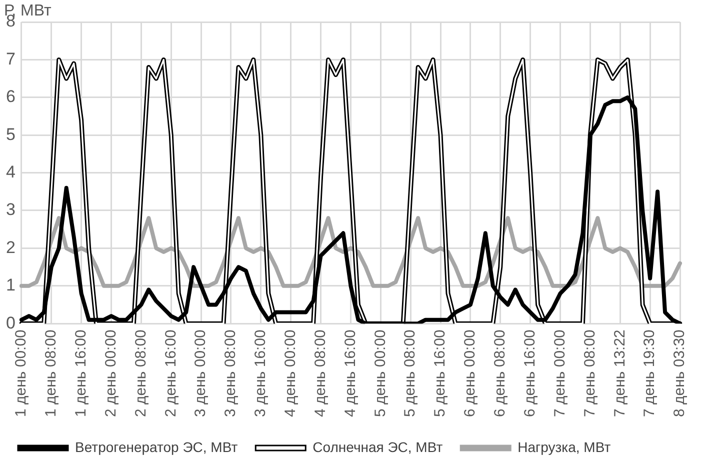 The width and height of the screenshot is (704, 469). What do you see at coordinates (565, 446) in the screenshot?
I see `legend-label: Нагрузка, МВт` at bounding box center [565, 446].